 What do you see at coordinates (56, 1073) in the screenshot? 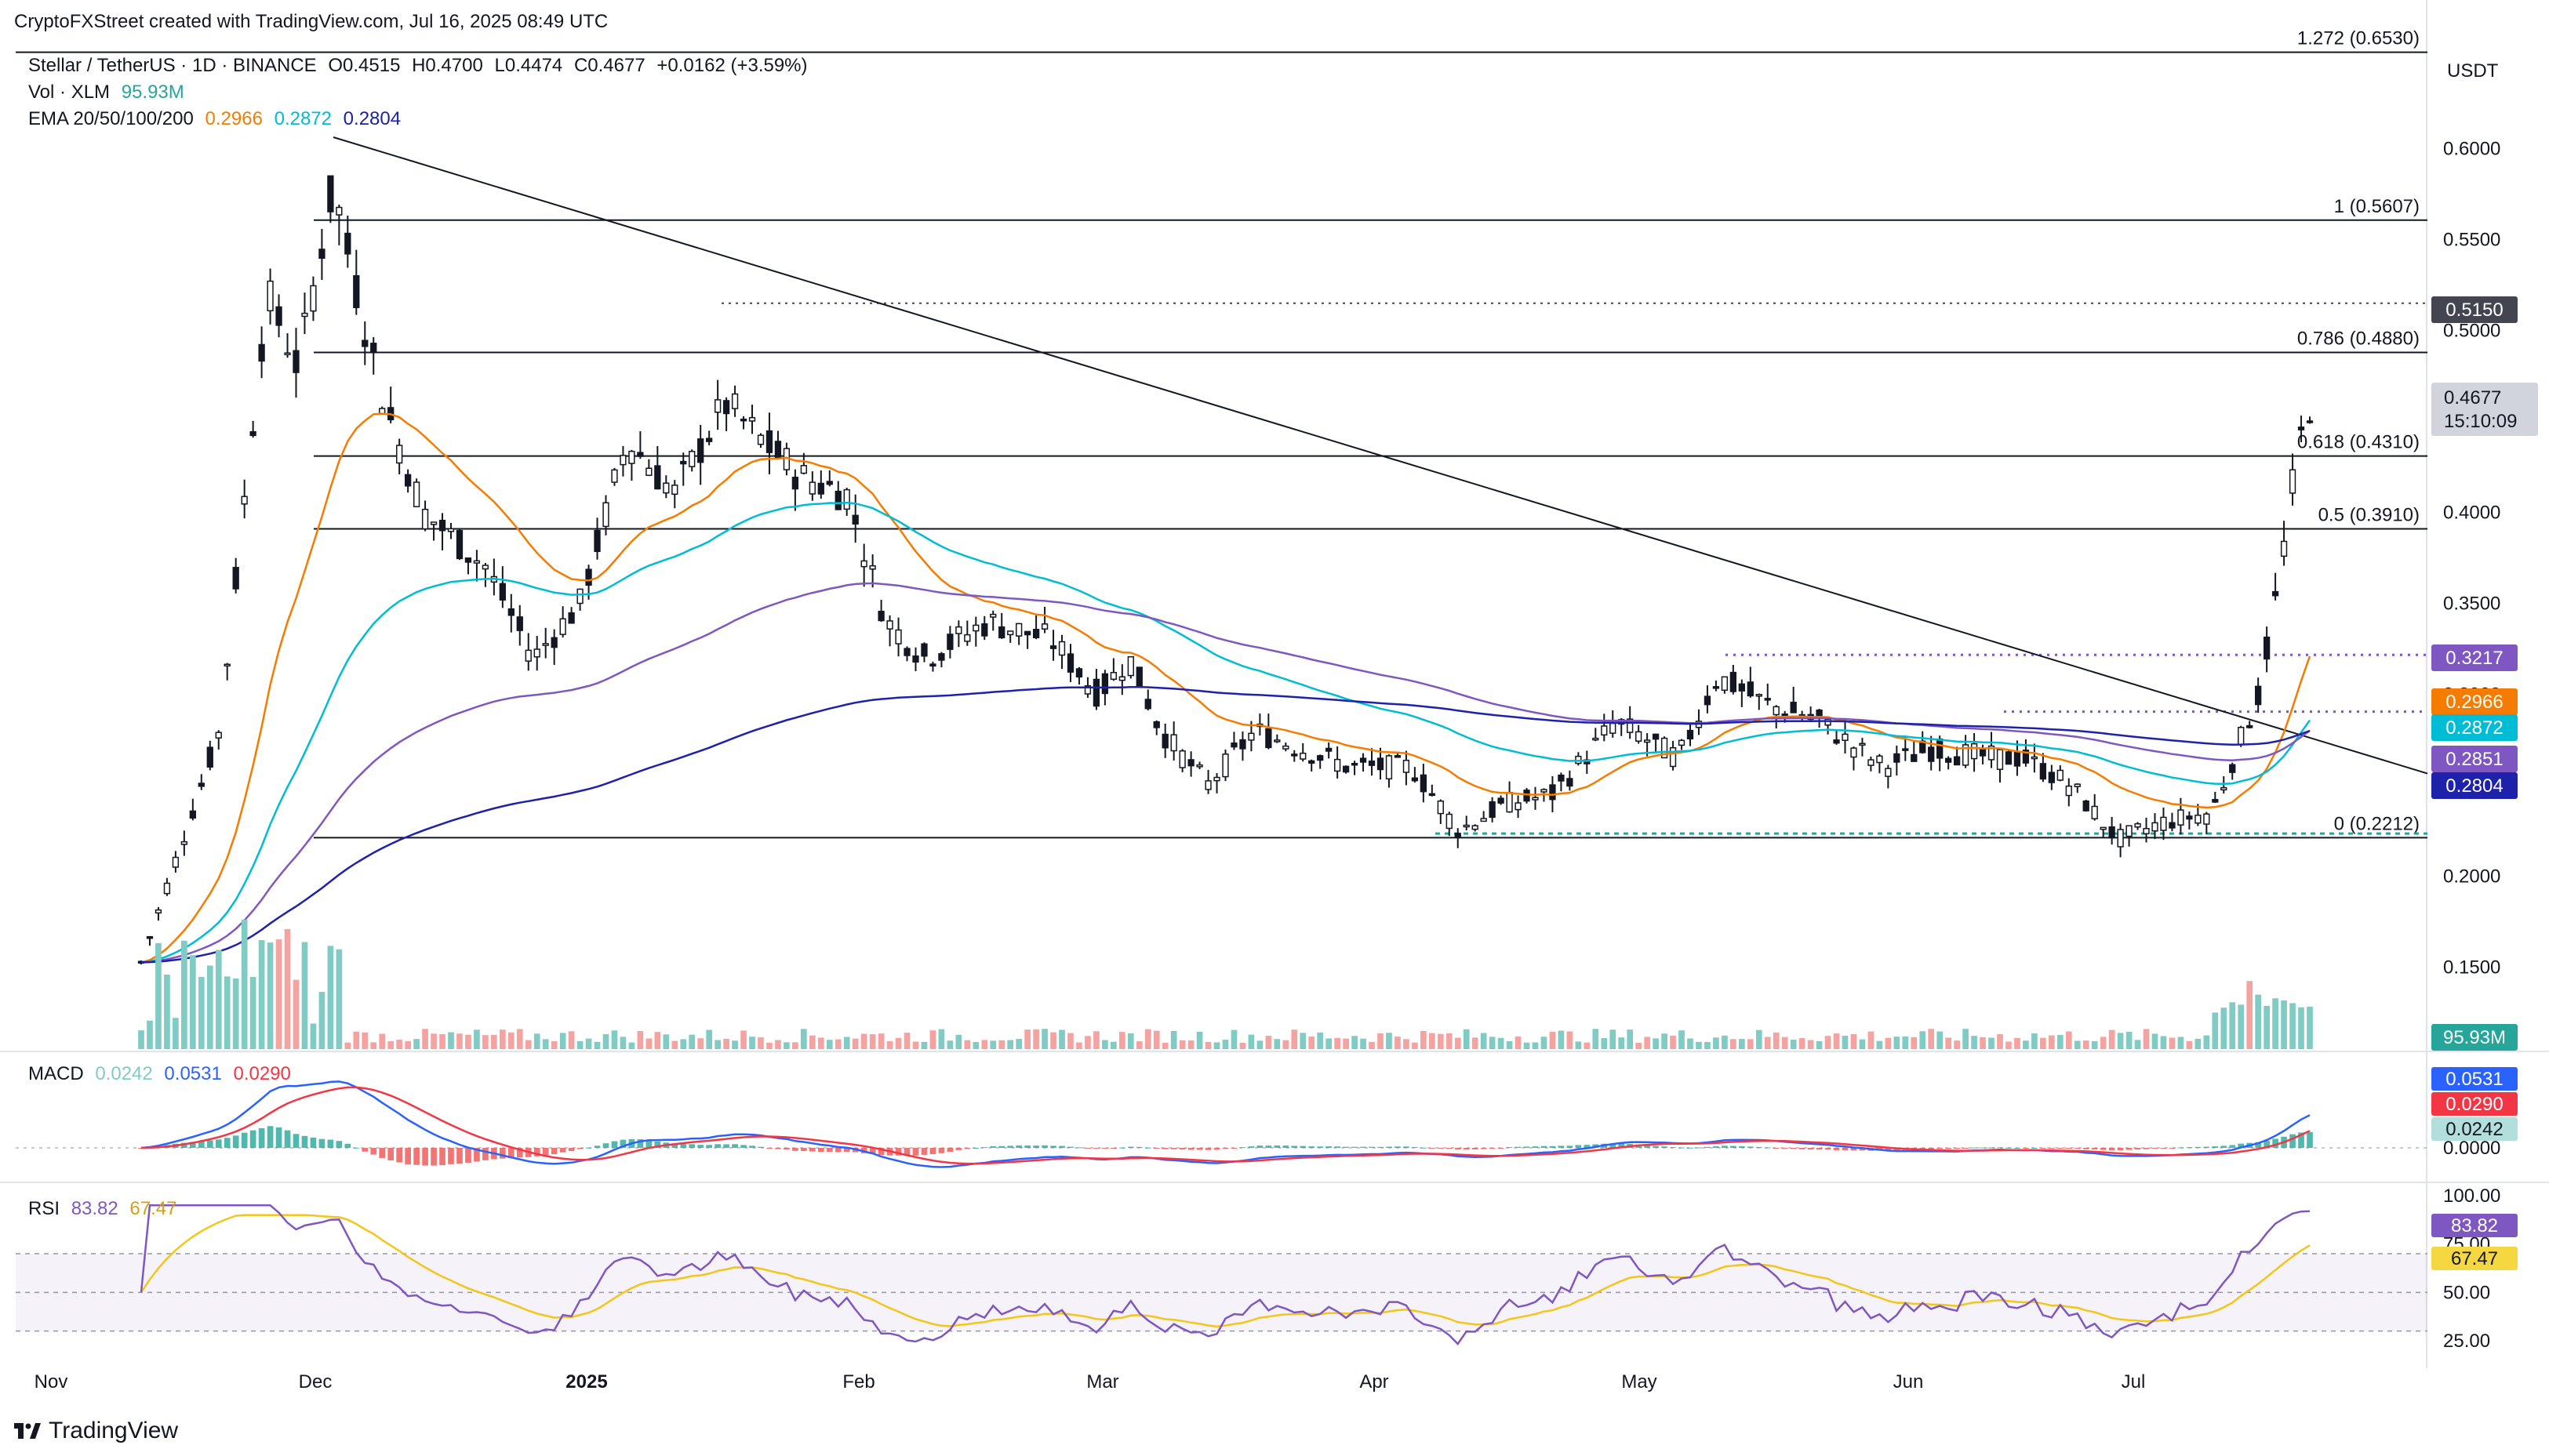
I see `macd-label: MACD` at bounding box center [56, 1073].